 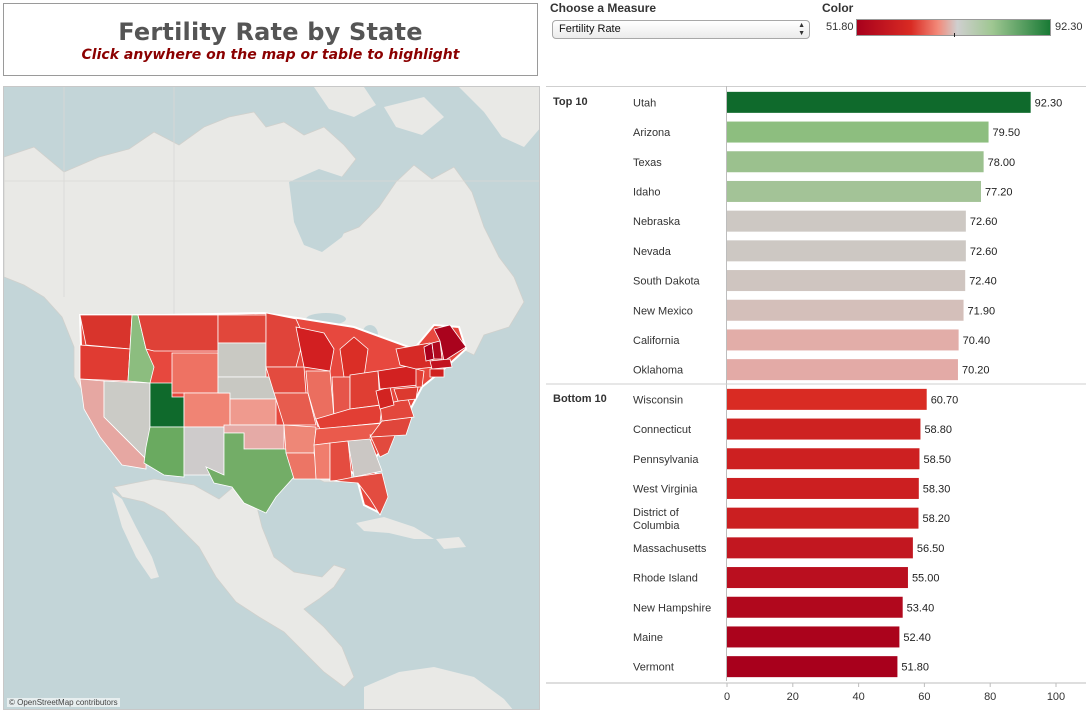 What do you see at coordinates (437, 350) in the screenshot?
I see `state-new-hampshire` at bounding box center [437, 350].